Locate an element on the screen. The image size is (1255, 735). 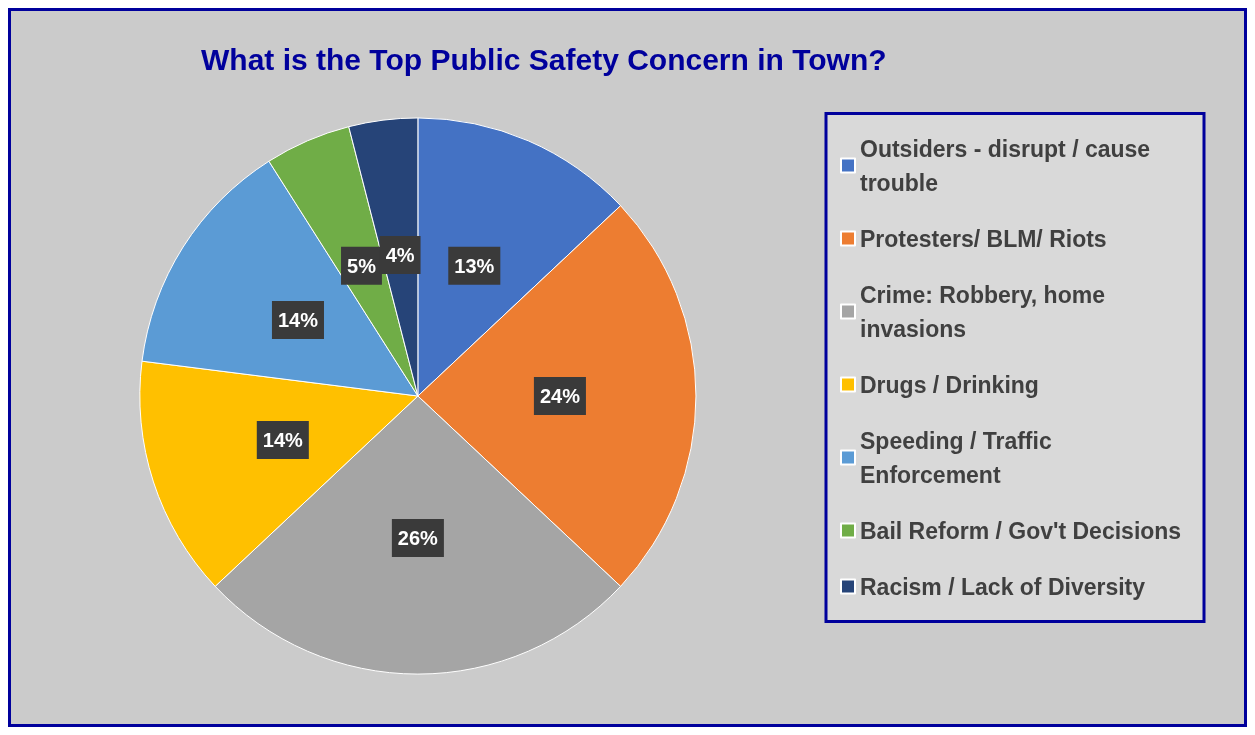
legend-label: Crime: Robbery, home invasions is located at coordinates (986, 311).